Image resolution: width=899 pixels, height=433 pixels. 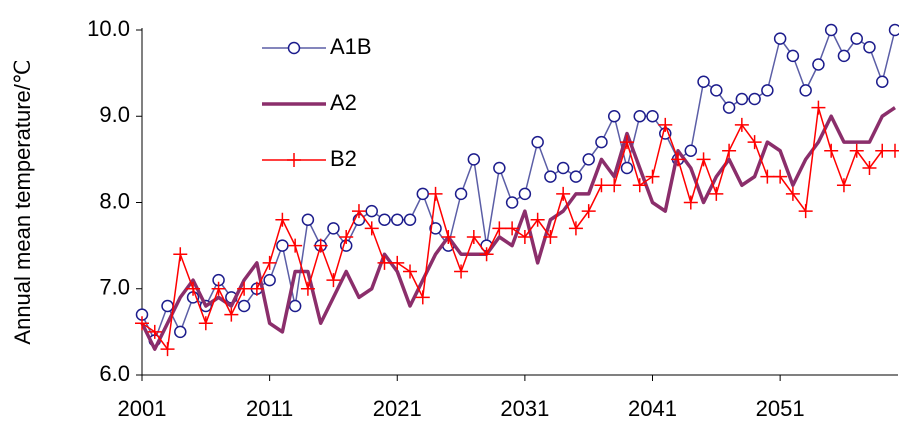 What do you see at coordinates (114, 287) in the screenshot?
I see `y-tick-label: 7.0` at bounding box center [114, 287].